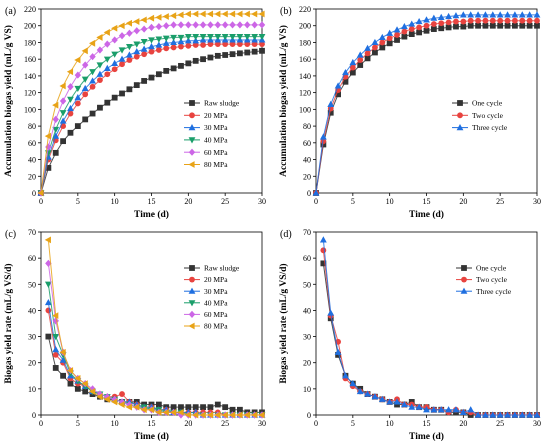 The height and width of the screenshot is (447, 550). Describe the element at coordinates (316, 423) in the screenshot. I see `x-tick-label: 0` at that location.